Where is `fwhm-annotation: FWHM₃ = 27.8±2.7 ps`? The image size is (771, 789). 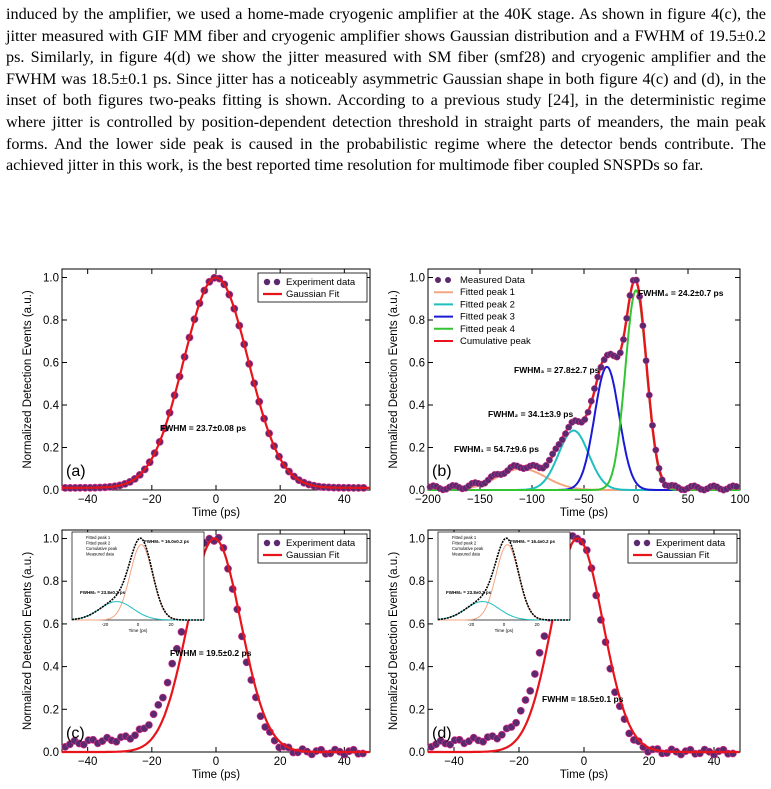
fwhm-annotation: FWHM₃ = 27.8±2.7 ps is located at coordinates (557, 370).